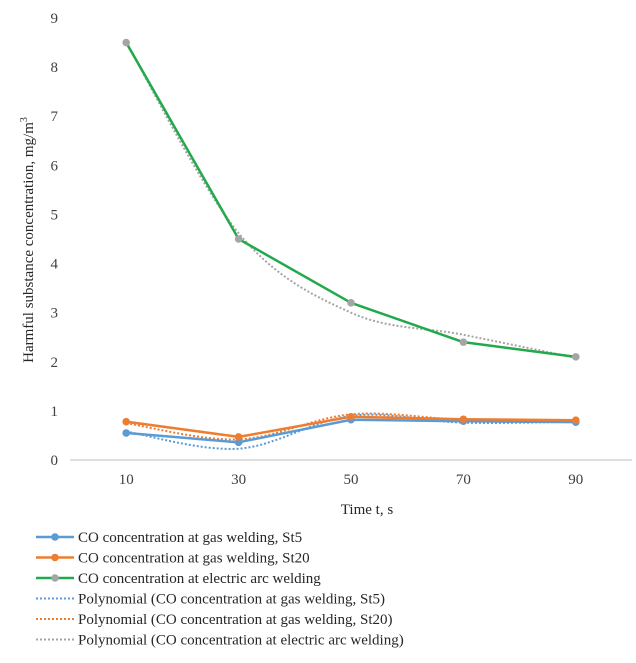  I want to click on y-tick-label: 3, so click(55, 314).